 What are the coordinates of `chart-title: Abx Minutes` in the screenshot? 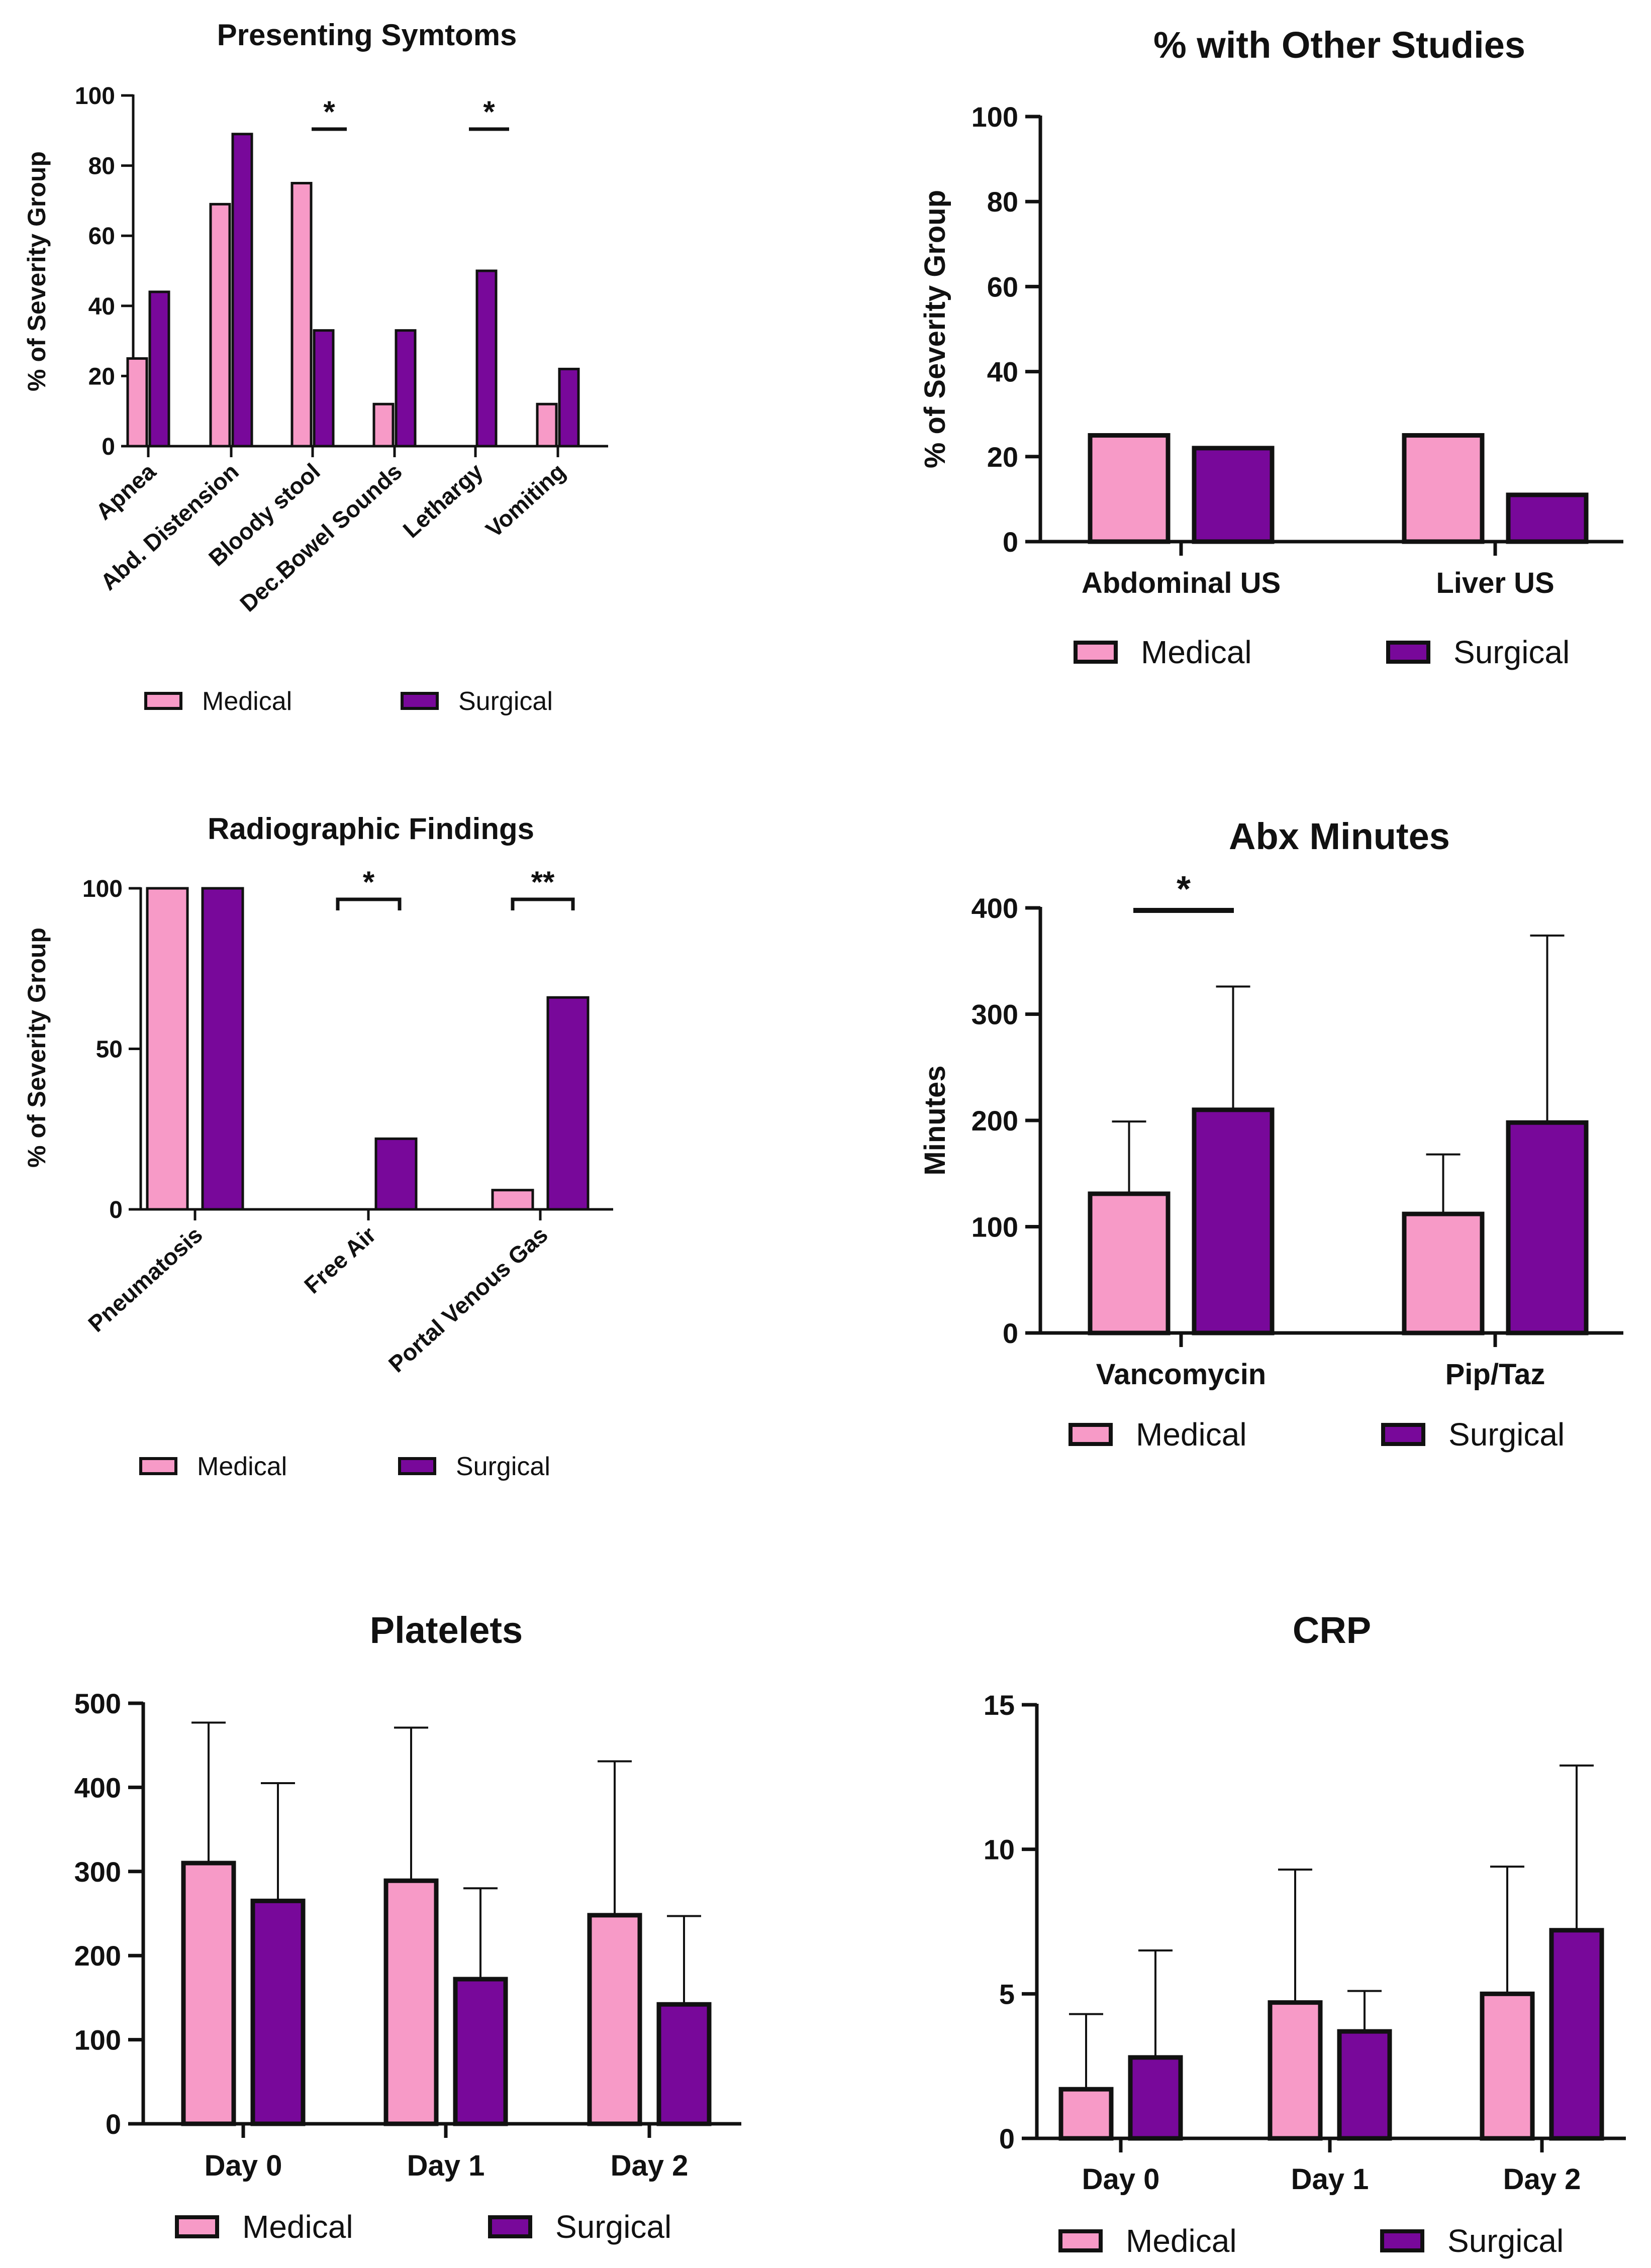 It's located at (1339, 836).